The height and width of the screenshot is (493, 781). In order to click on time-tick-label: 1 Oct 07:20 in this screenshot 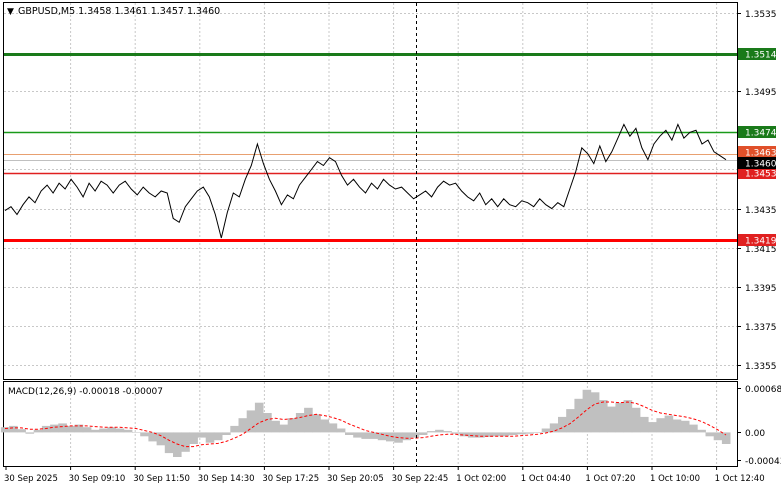, I will do `click(610, 479)`.